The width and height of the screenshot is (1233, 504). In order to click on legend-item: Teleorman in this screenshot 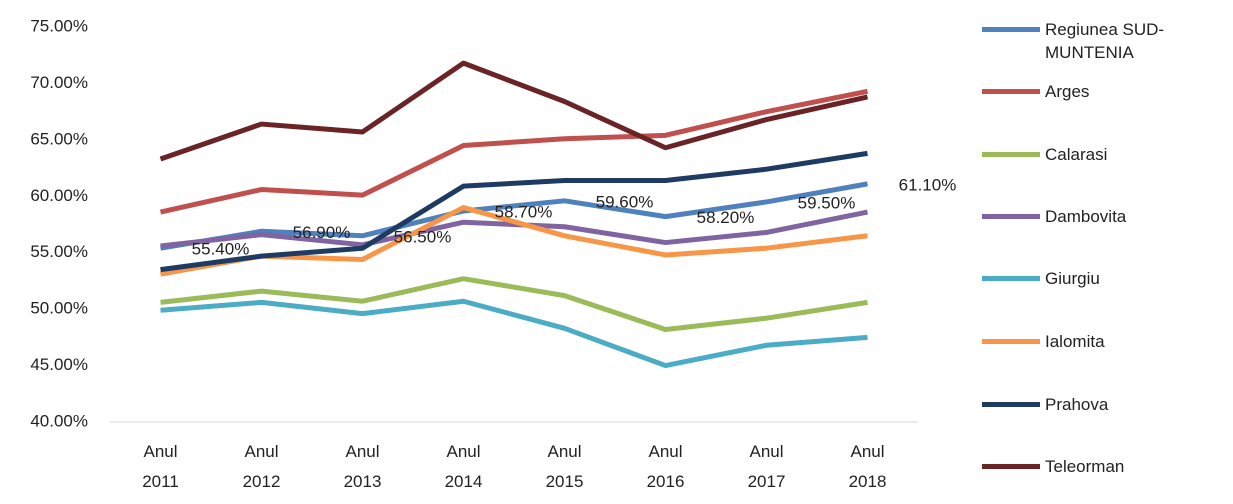, I will do `click(1088, 466)`.